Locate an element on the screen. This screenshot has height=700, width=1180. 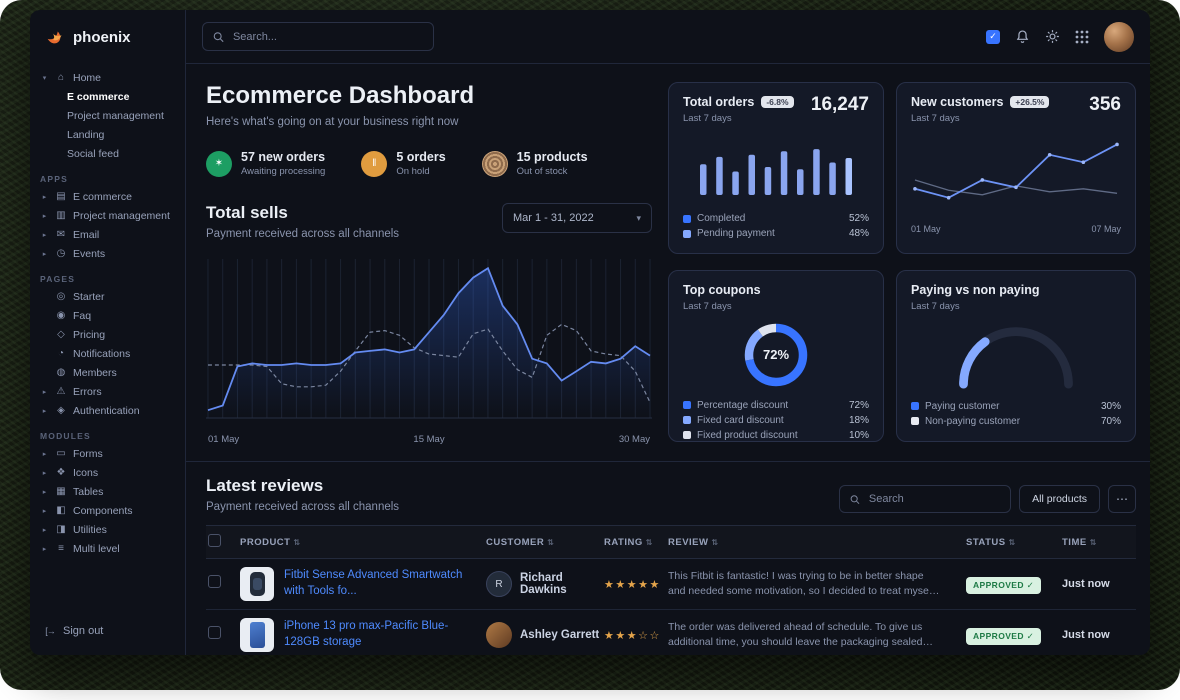
theme-toggle-icon: ✓ is located at coordinates (993, 36).